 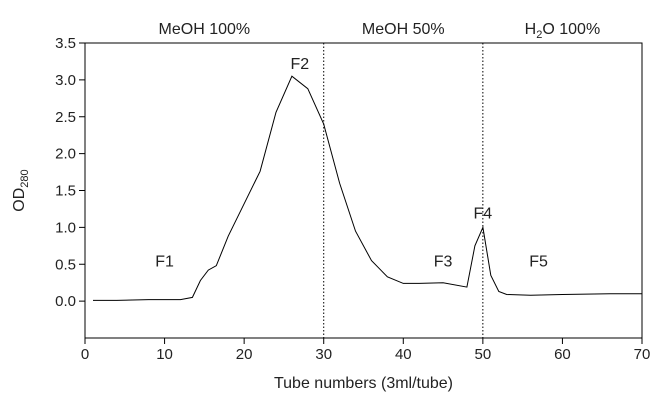 I want to click on y-tick-label: 1.0, so click(x=65, y=227).